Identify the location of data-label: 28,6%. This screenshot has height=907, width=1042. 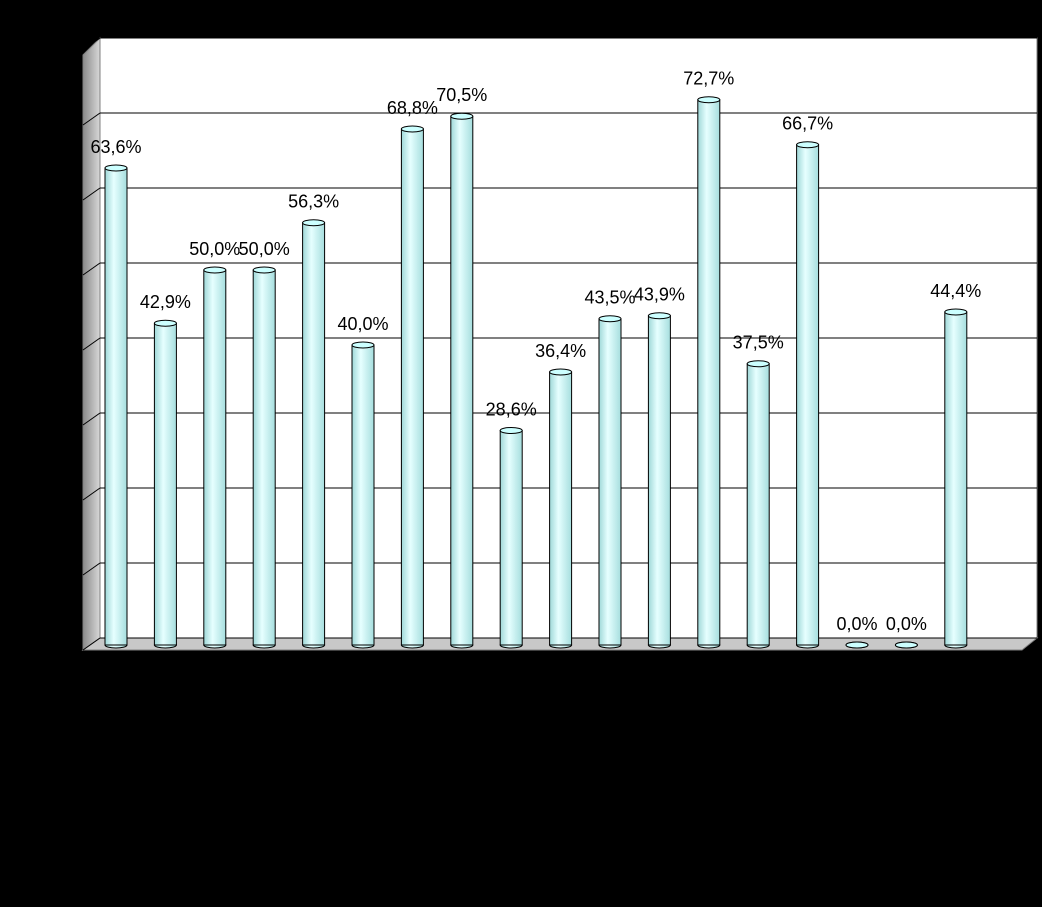
(511, 409).